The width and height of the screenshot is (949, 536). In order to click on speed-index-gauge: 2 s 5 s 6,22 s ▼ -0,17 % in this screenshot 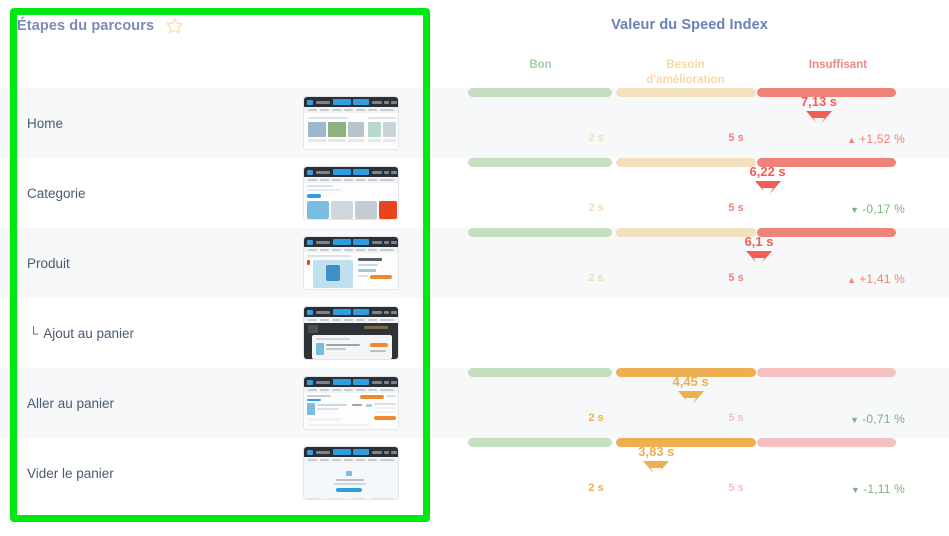, I will do `click(689, 193)`.